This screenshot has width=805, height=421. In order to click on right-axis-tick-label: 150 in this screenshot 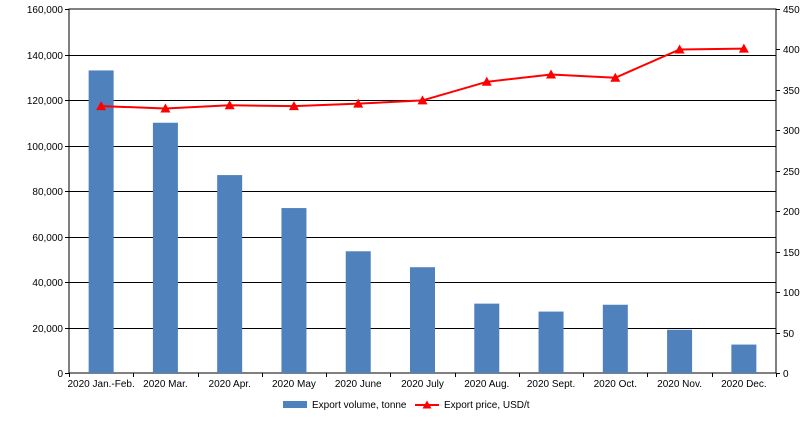, I will do `click(791, 253)`.